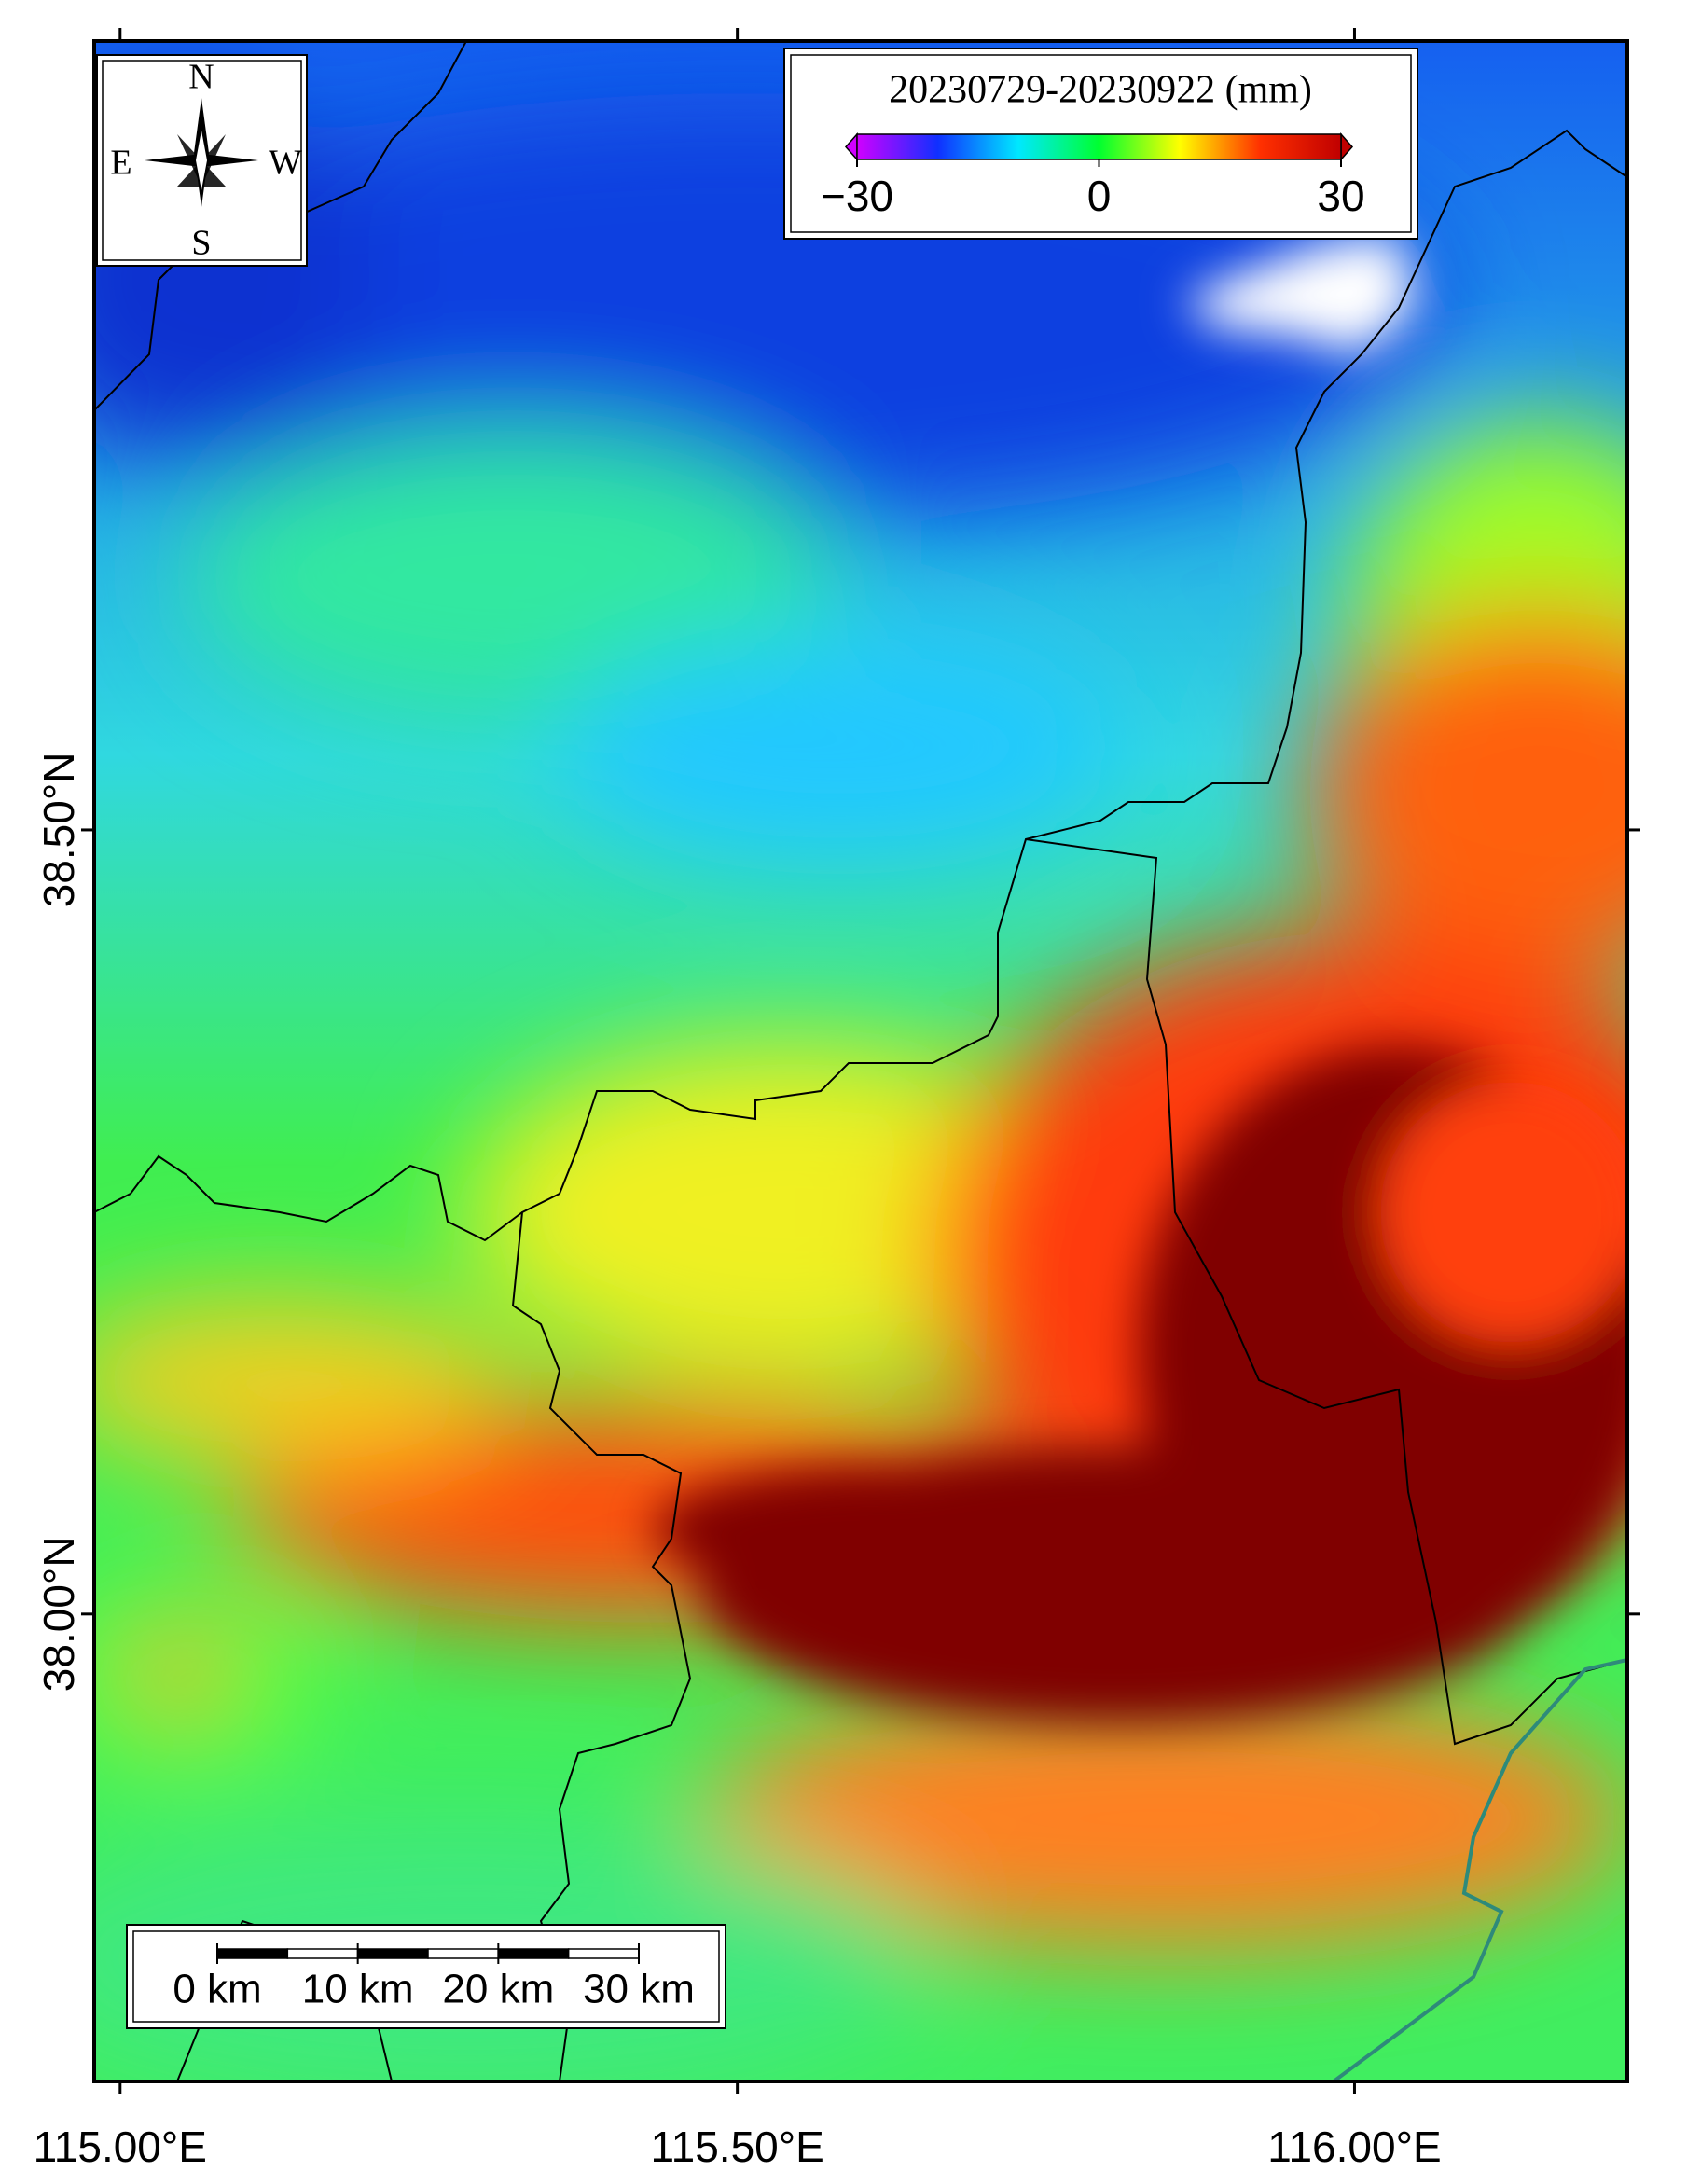 The image size is (1687, 2184). I want to click on compass-west: W, so click(285, 163).